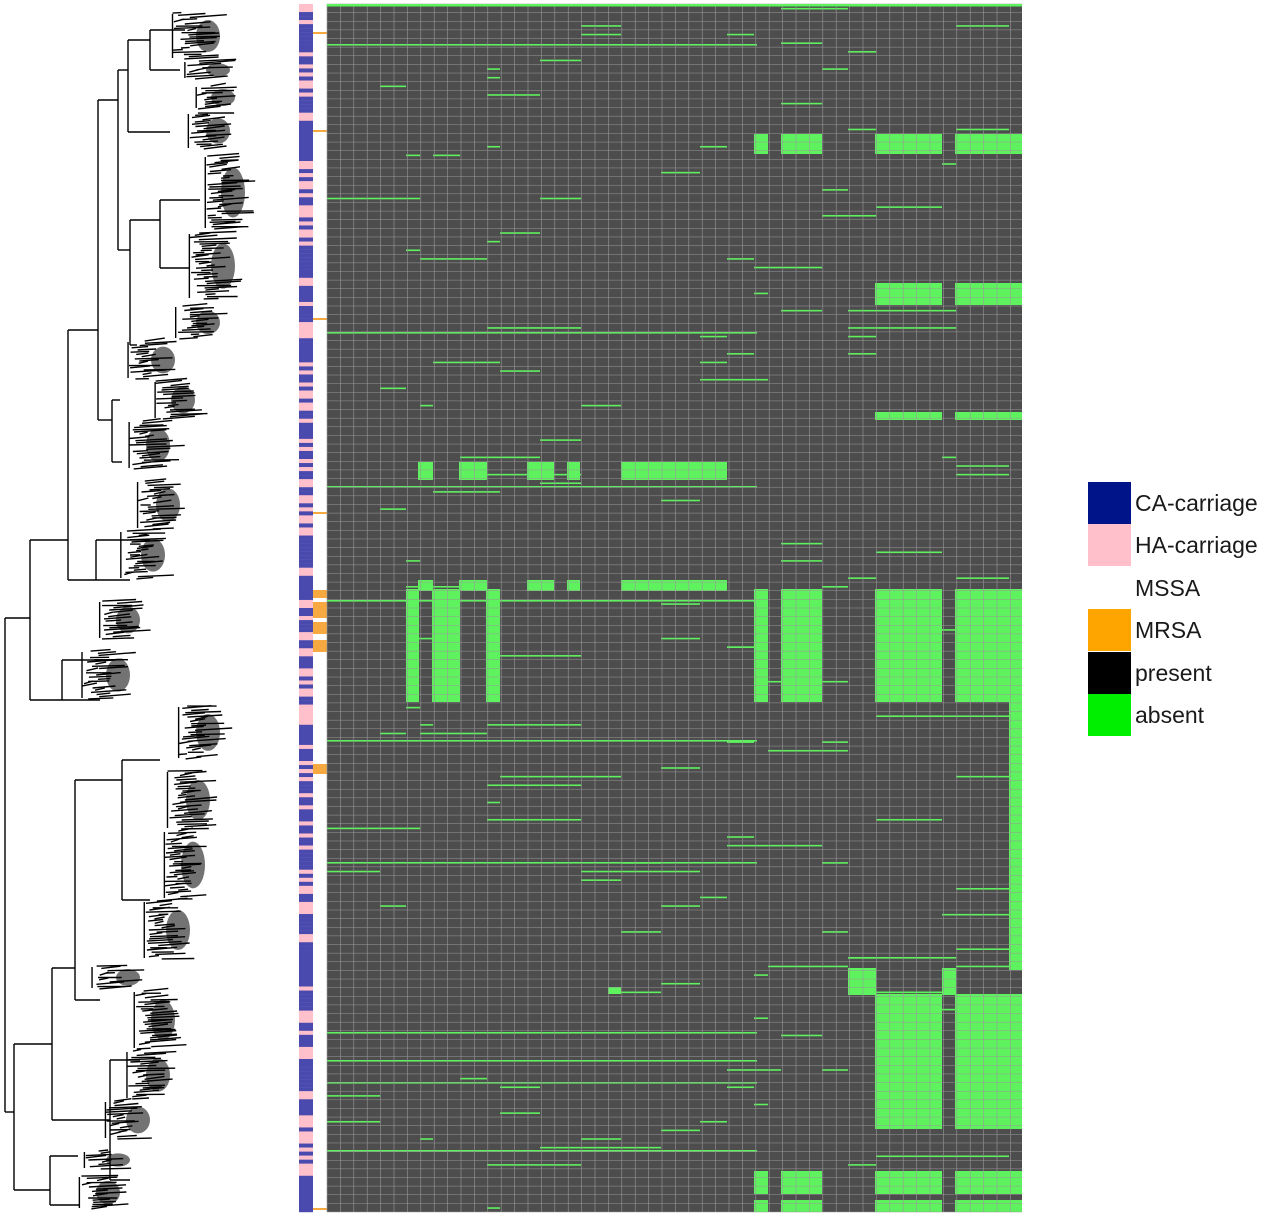  I want to click on legend-item-present: present, so click(1183, 672).